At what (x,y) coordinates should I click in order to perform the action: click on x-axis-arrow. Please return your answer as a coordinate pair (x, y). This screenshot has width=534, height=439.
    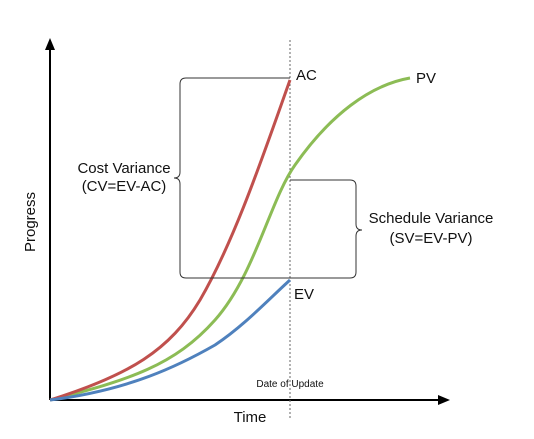
    Looking at the image, I should click on (444, 400).